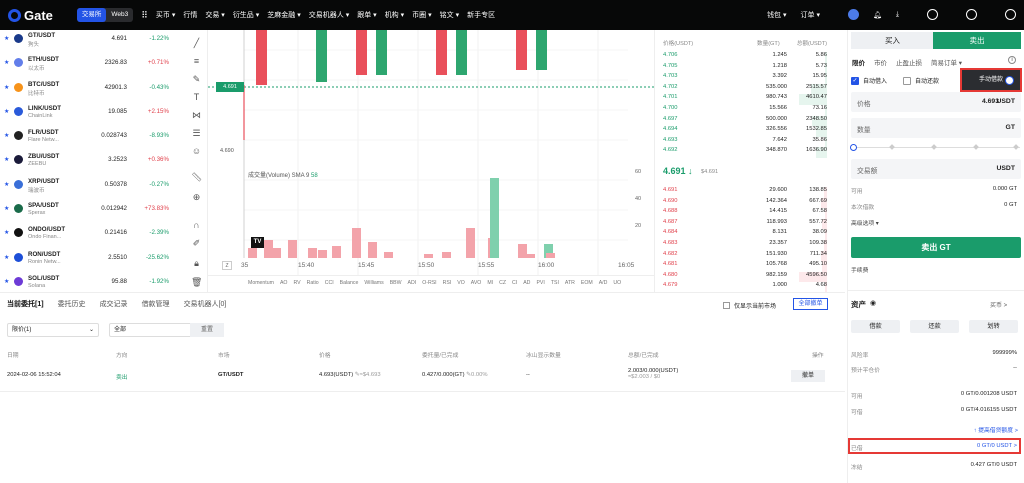 This screenshot has height=483, width=1024. What do you see at coordinates (113, 304) in the screenshot?
I see `tab-trade-history: 成交记录` at bounding box center [113, 304].